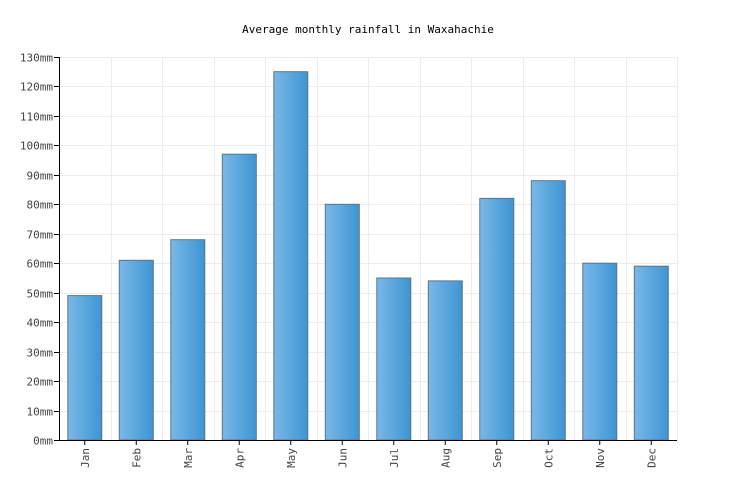 The image size is (736, 500). Describe the element at coordinates (342, 322) in the screenshot. I see `bar-jun` at that location.